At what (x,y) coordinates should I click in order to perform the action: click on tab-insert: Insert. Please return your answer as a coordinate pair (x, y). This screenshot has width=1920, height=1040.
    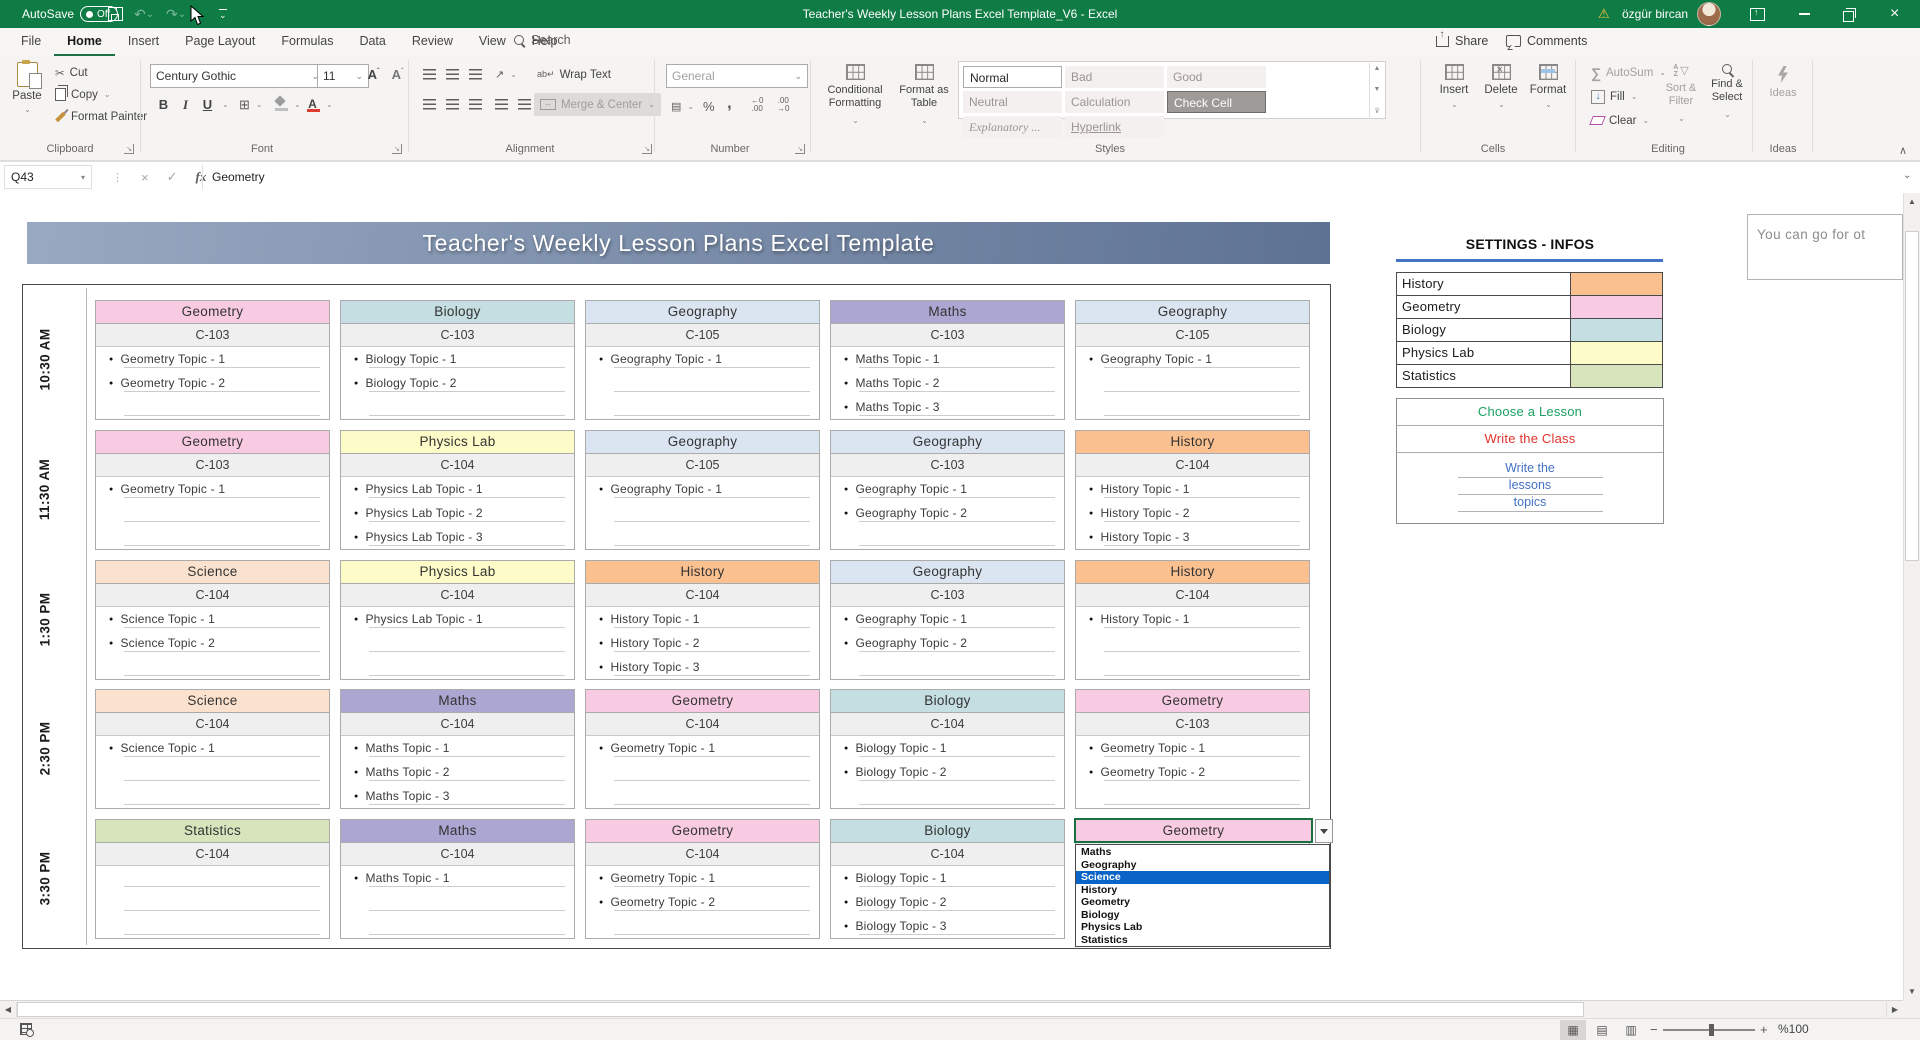
    Looking at the image, I should click on (143, 41).